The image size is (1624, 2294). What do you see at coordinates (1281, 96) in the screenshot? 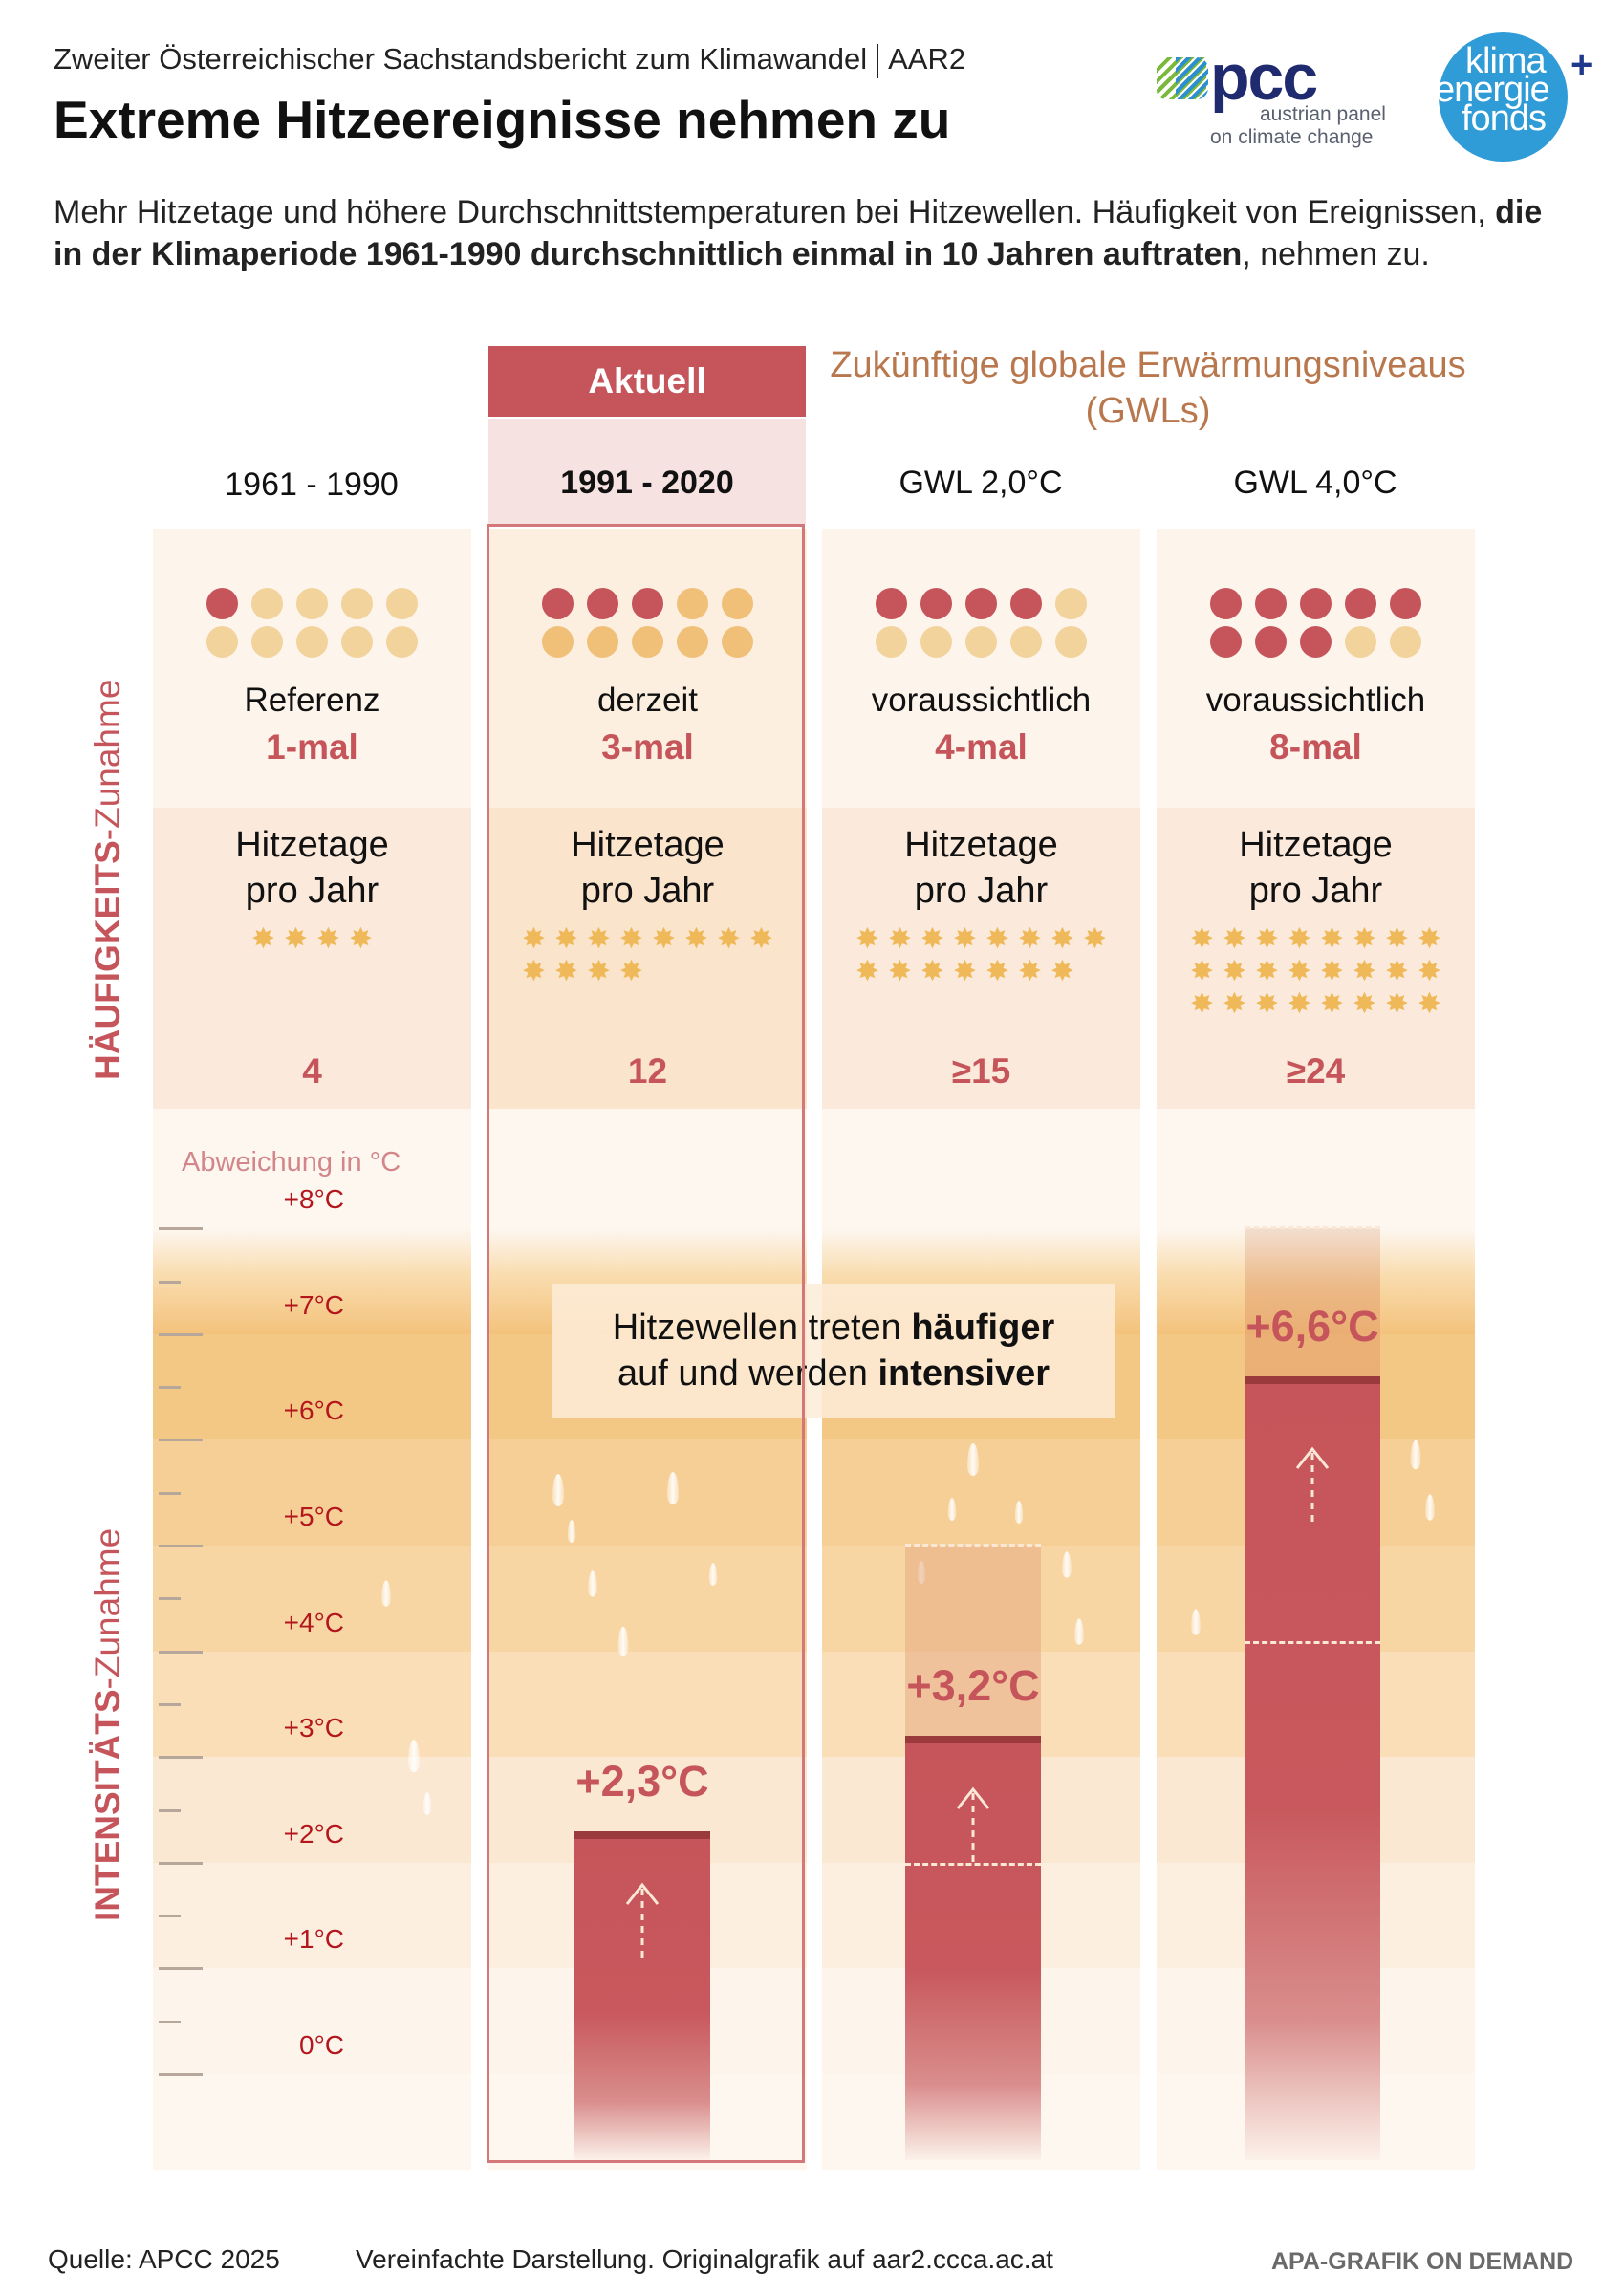
I see `apcc-logo: pcc austrian panel on climate change` at bounding box center [1281, 96].